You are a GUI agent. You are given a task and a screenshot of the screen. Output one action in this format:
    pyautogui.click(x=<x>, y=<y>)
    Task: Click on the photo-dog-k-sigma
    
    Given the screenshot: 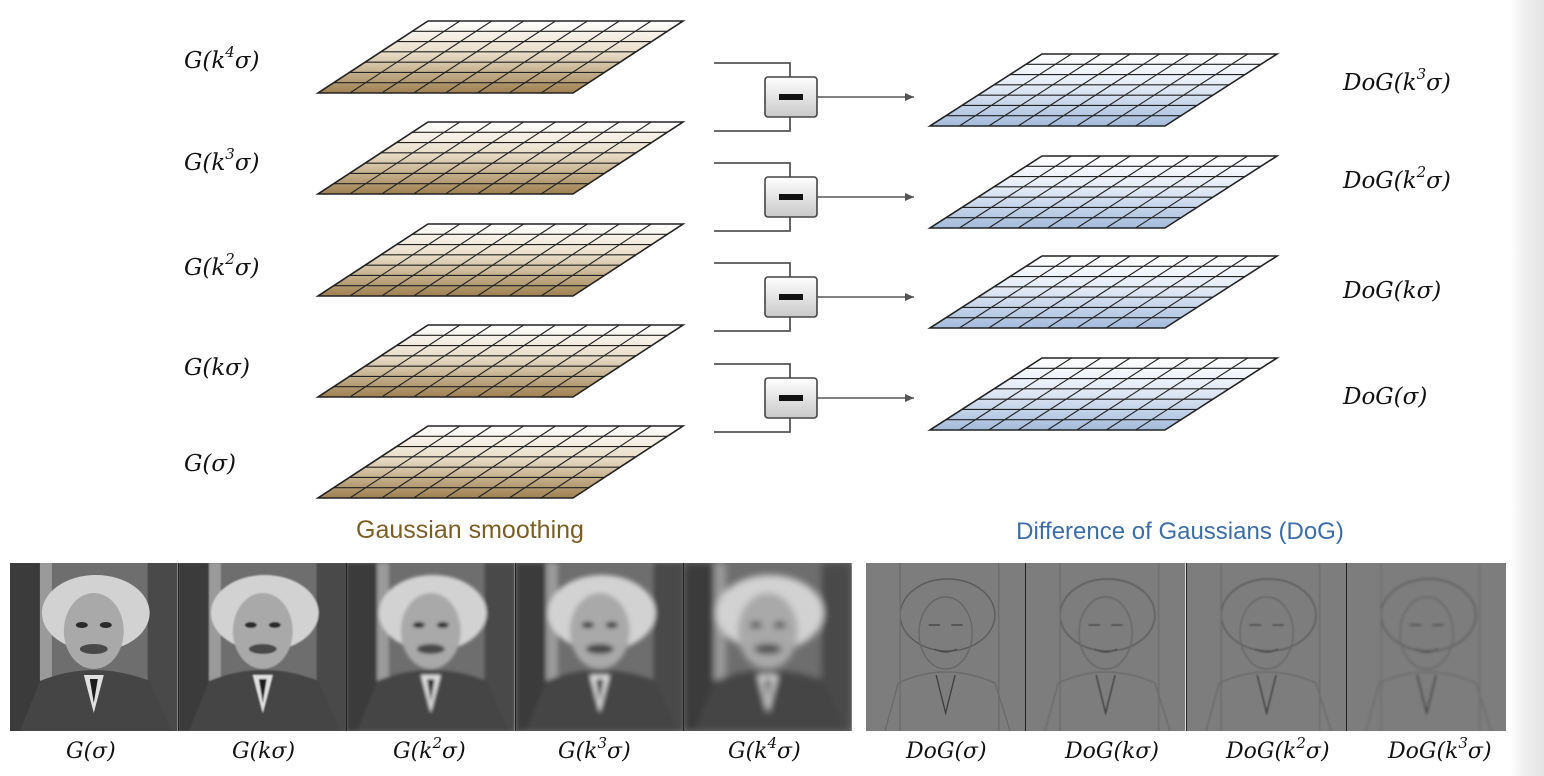 What is the action you would take?
    pyautogui.click(x=1106, y=647)
    